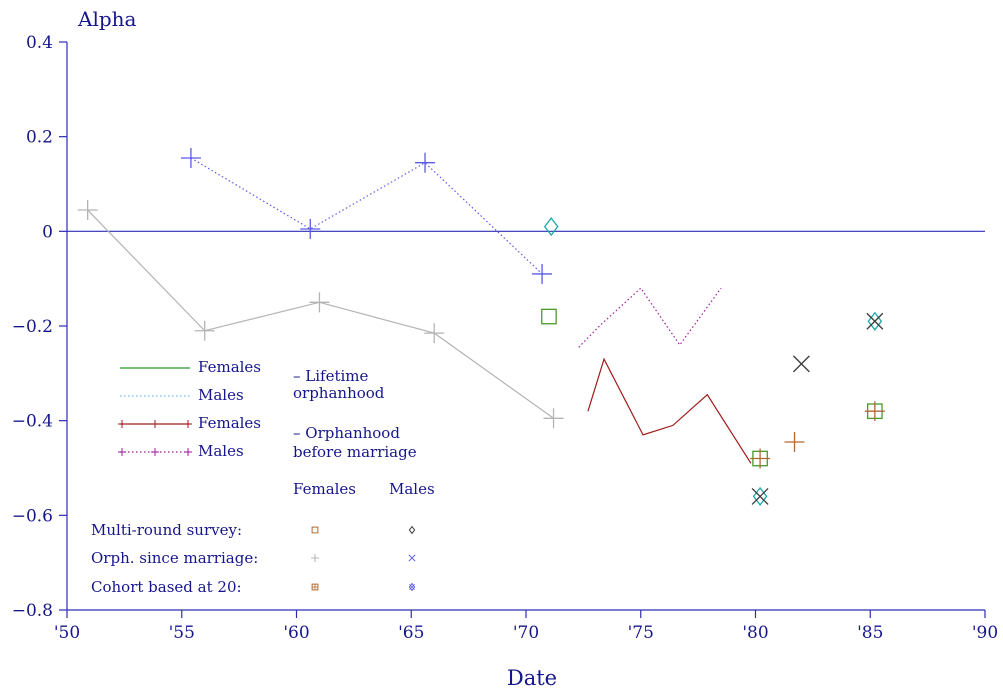 This screenshot has width=1003, height=689. I want to click on x-tick-label: '80, so click(755, 633).